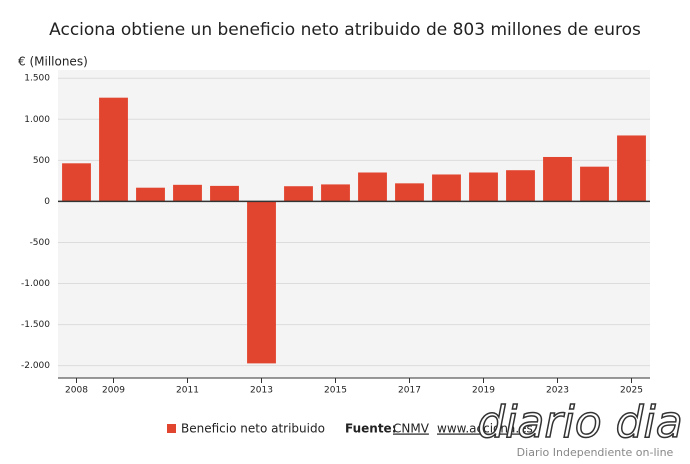  Describe the element at coordinates (485, 429) in the screenshot. I see `source-link: www.acciona.es` at that location.